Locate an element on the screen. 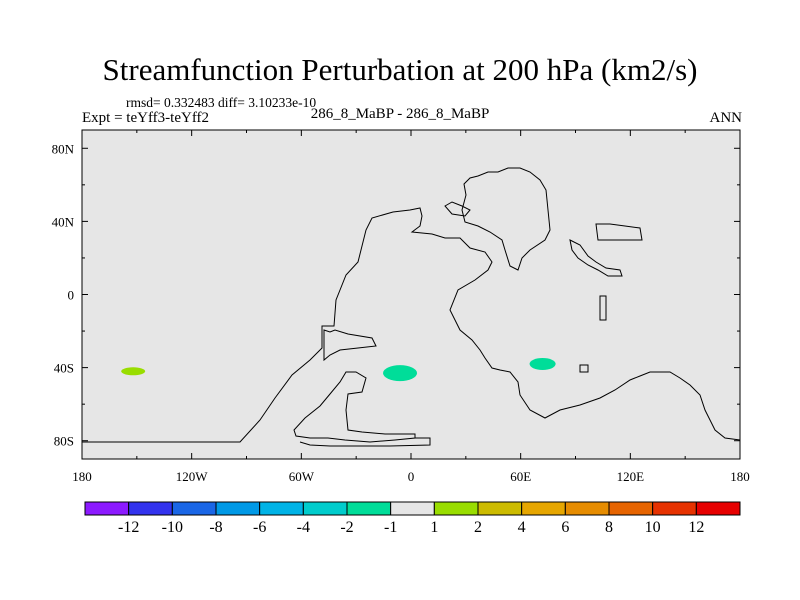 The image size is (800, 600). colorbar-label: 1 is located at coordinates (434, 527).